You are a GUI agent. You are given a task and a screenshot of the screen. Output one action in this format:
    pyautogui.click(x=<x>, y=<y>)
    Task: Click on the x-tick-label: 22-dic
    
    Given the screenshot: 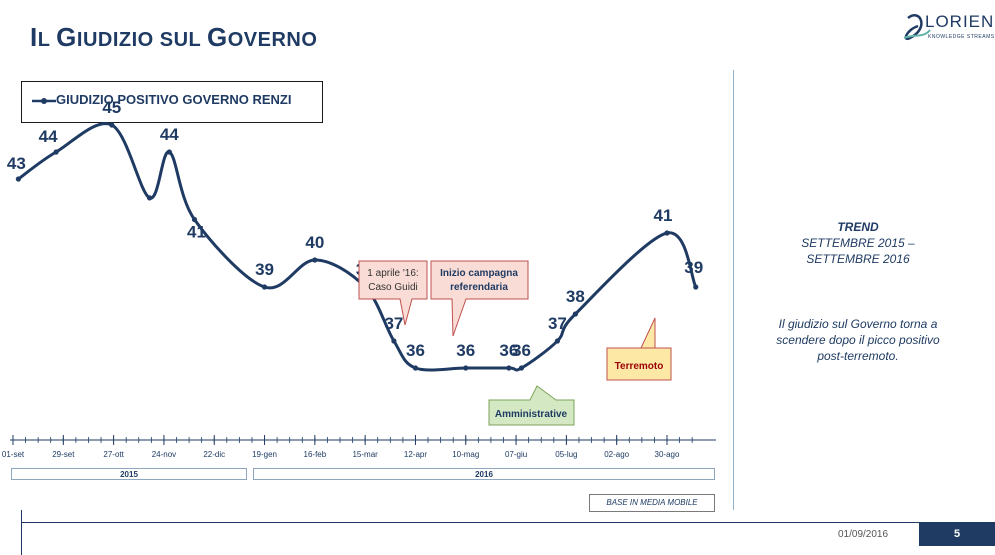 What is the action you would take?
    pyautogui.click(x=214, y=454)
    